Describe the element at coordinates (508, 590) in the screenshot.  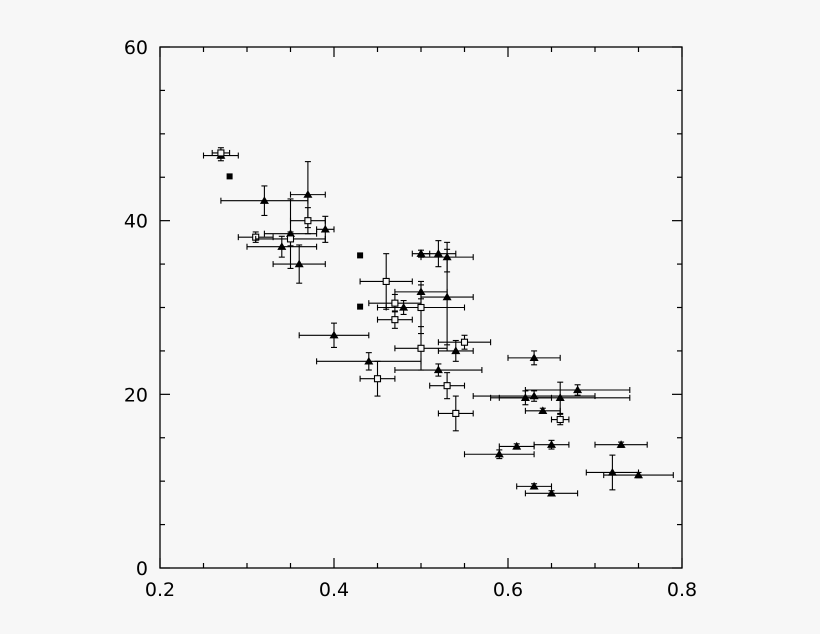
I see `x-tick-label: 0.6` at that location.